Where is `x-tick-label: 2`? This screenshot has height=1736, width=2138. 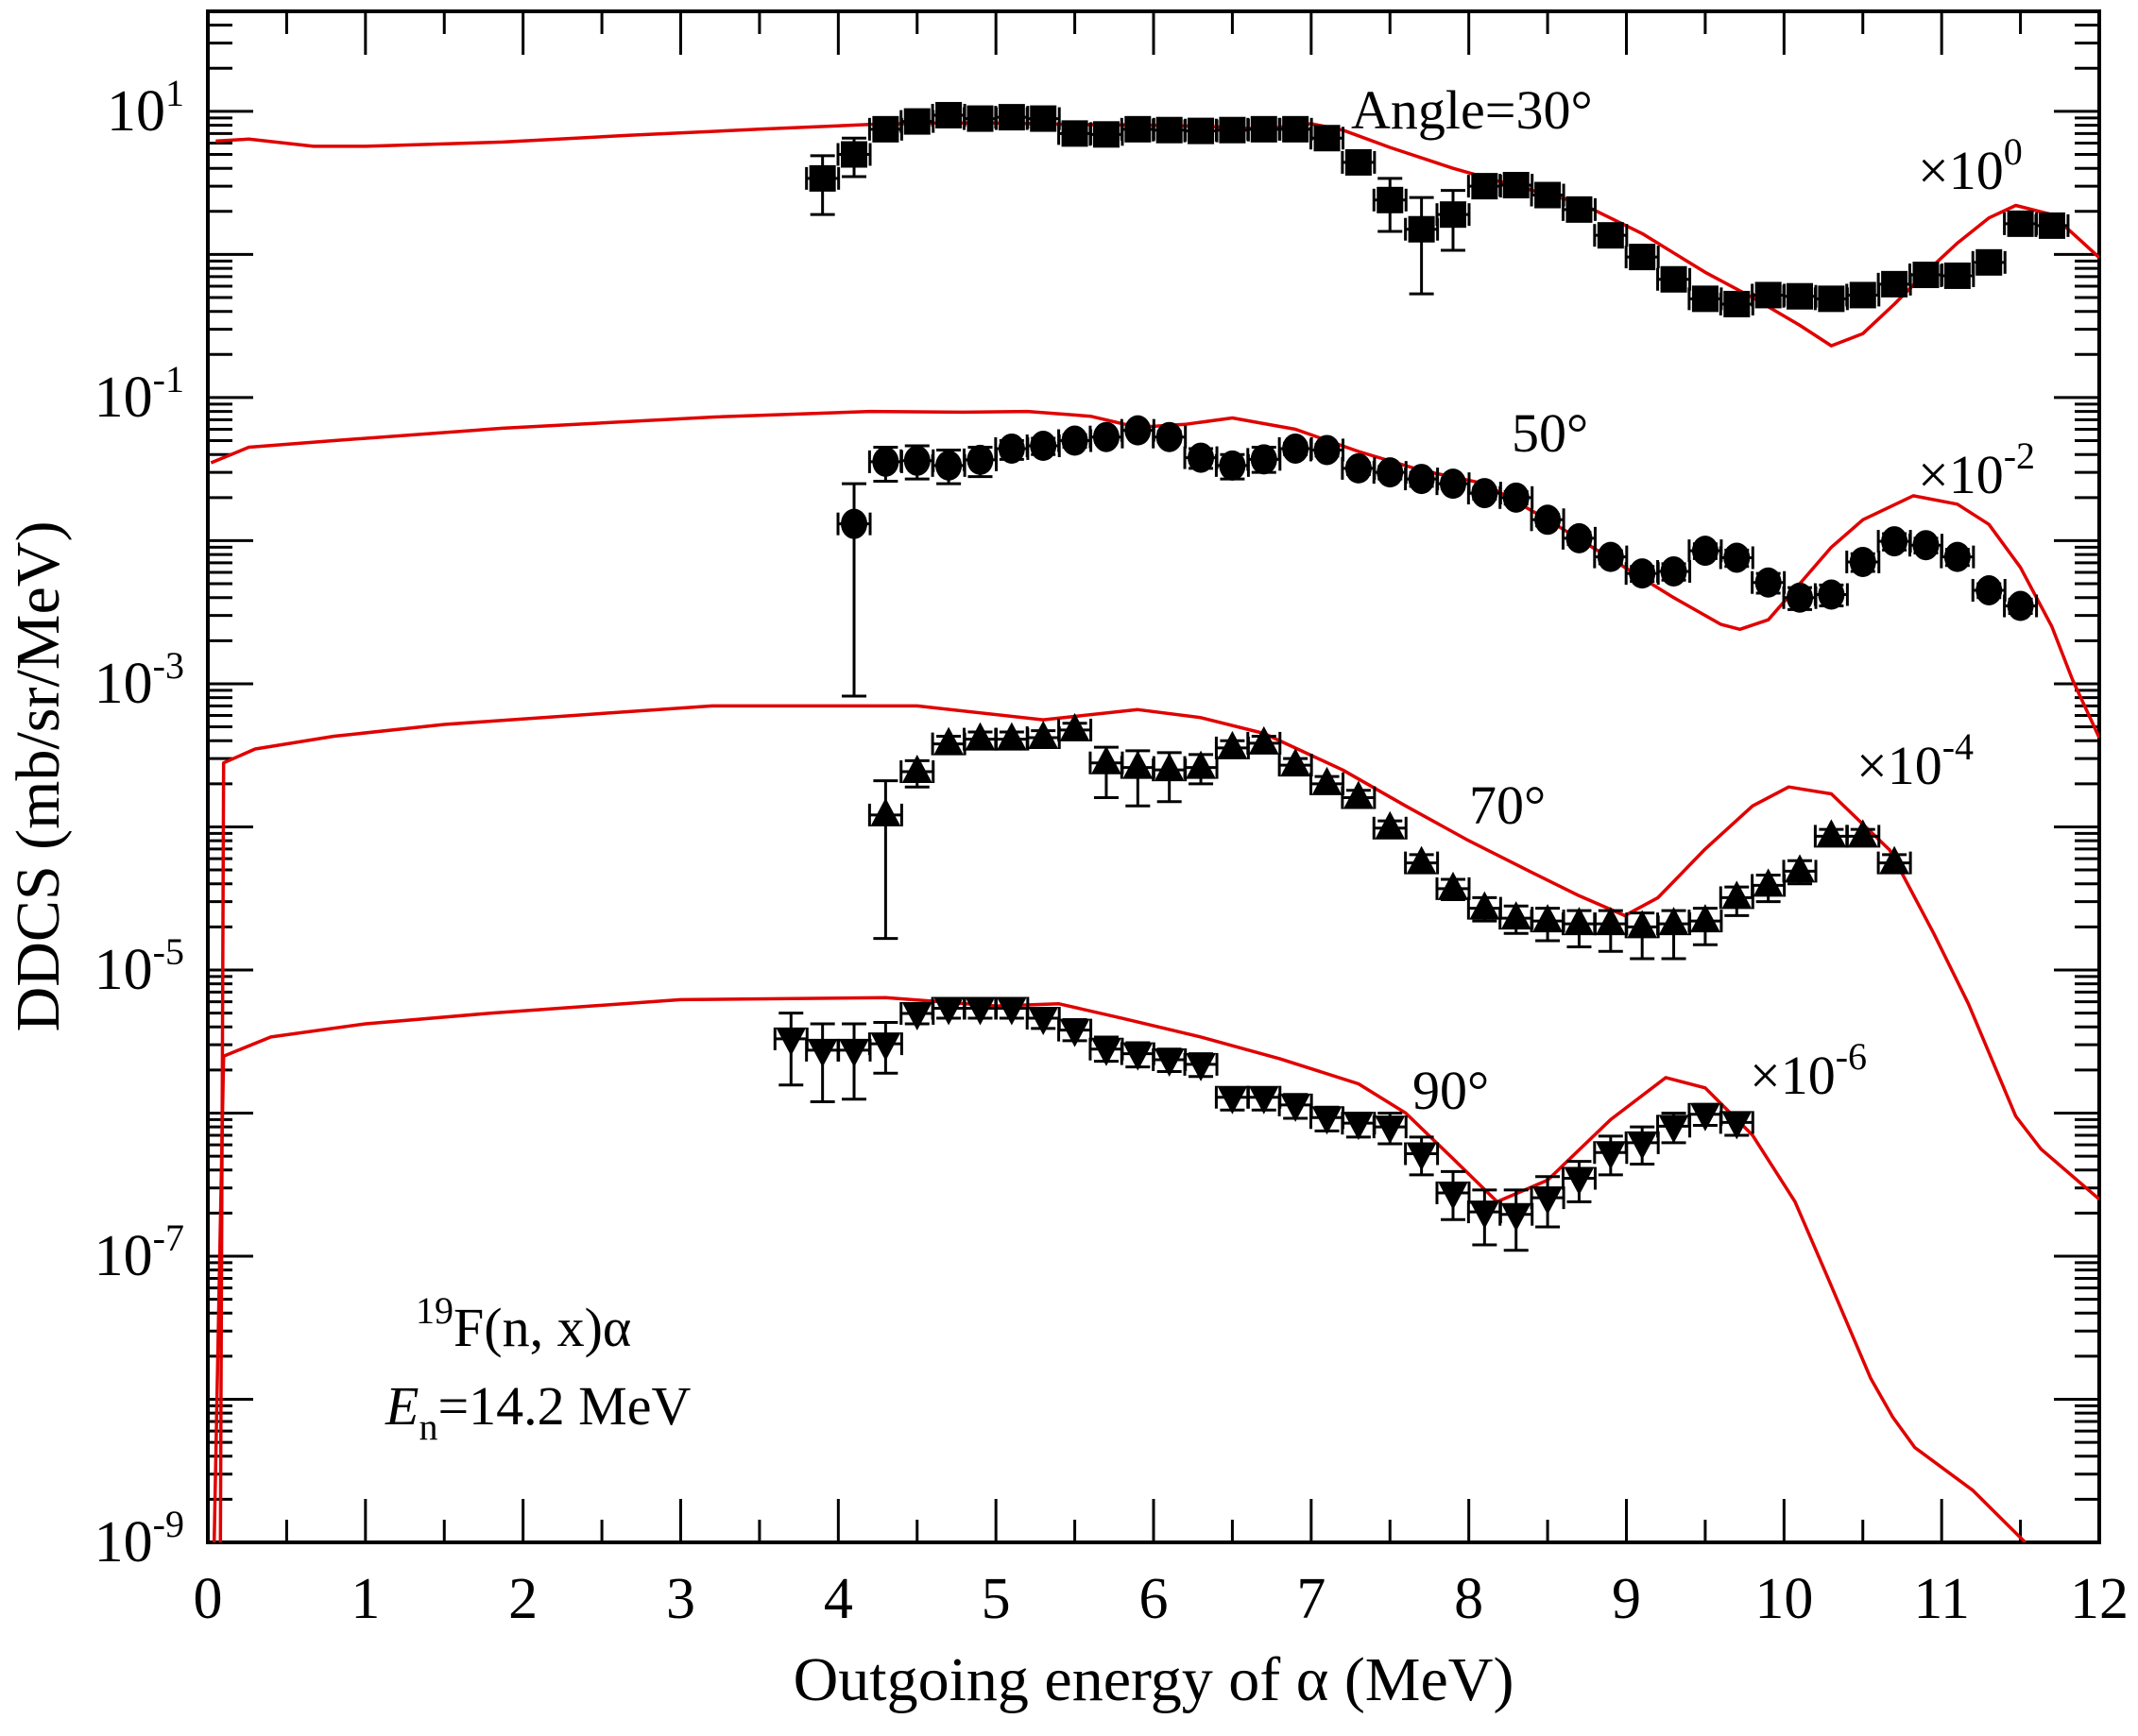
x-tick-label: 2 is located at coordinates (523, 1599).